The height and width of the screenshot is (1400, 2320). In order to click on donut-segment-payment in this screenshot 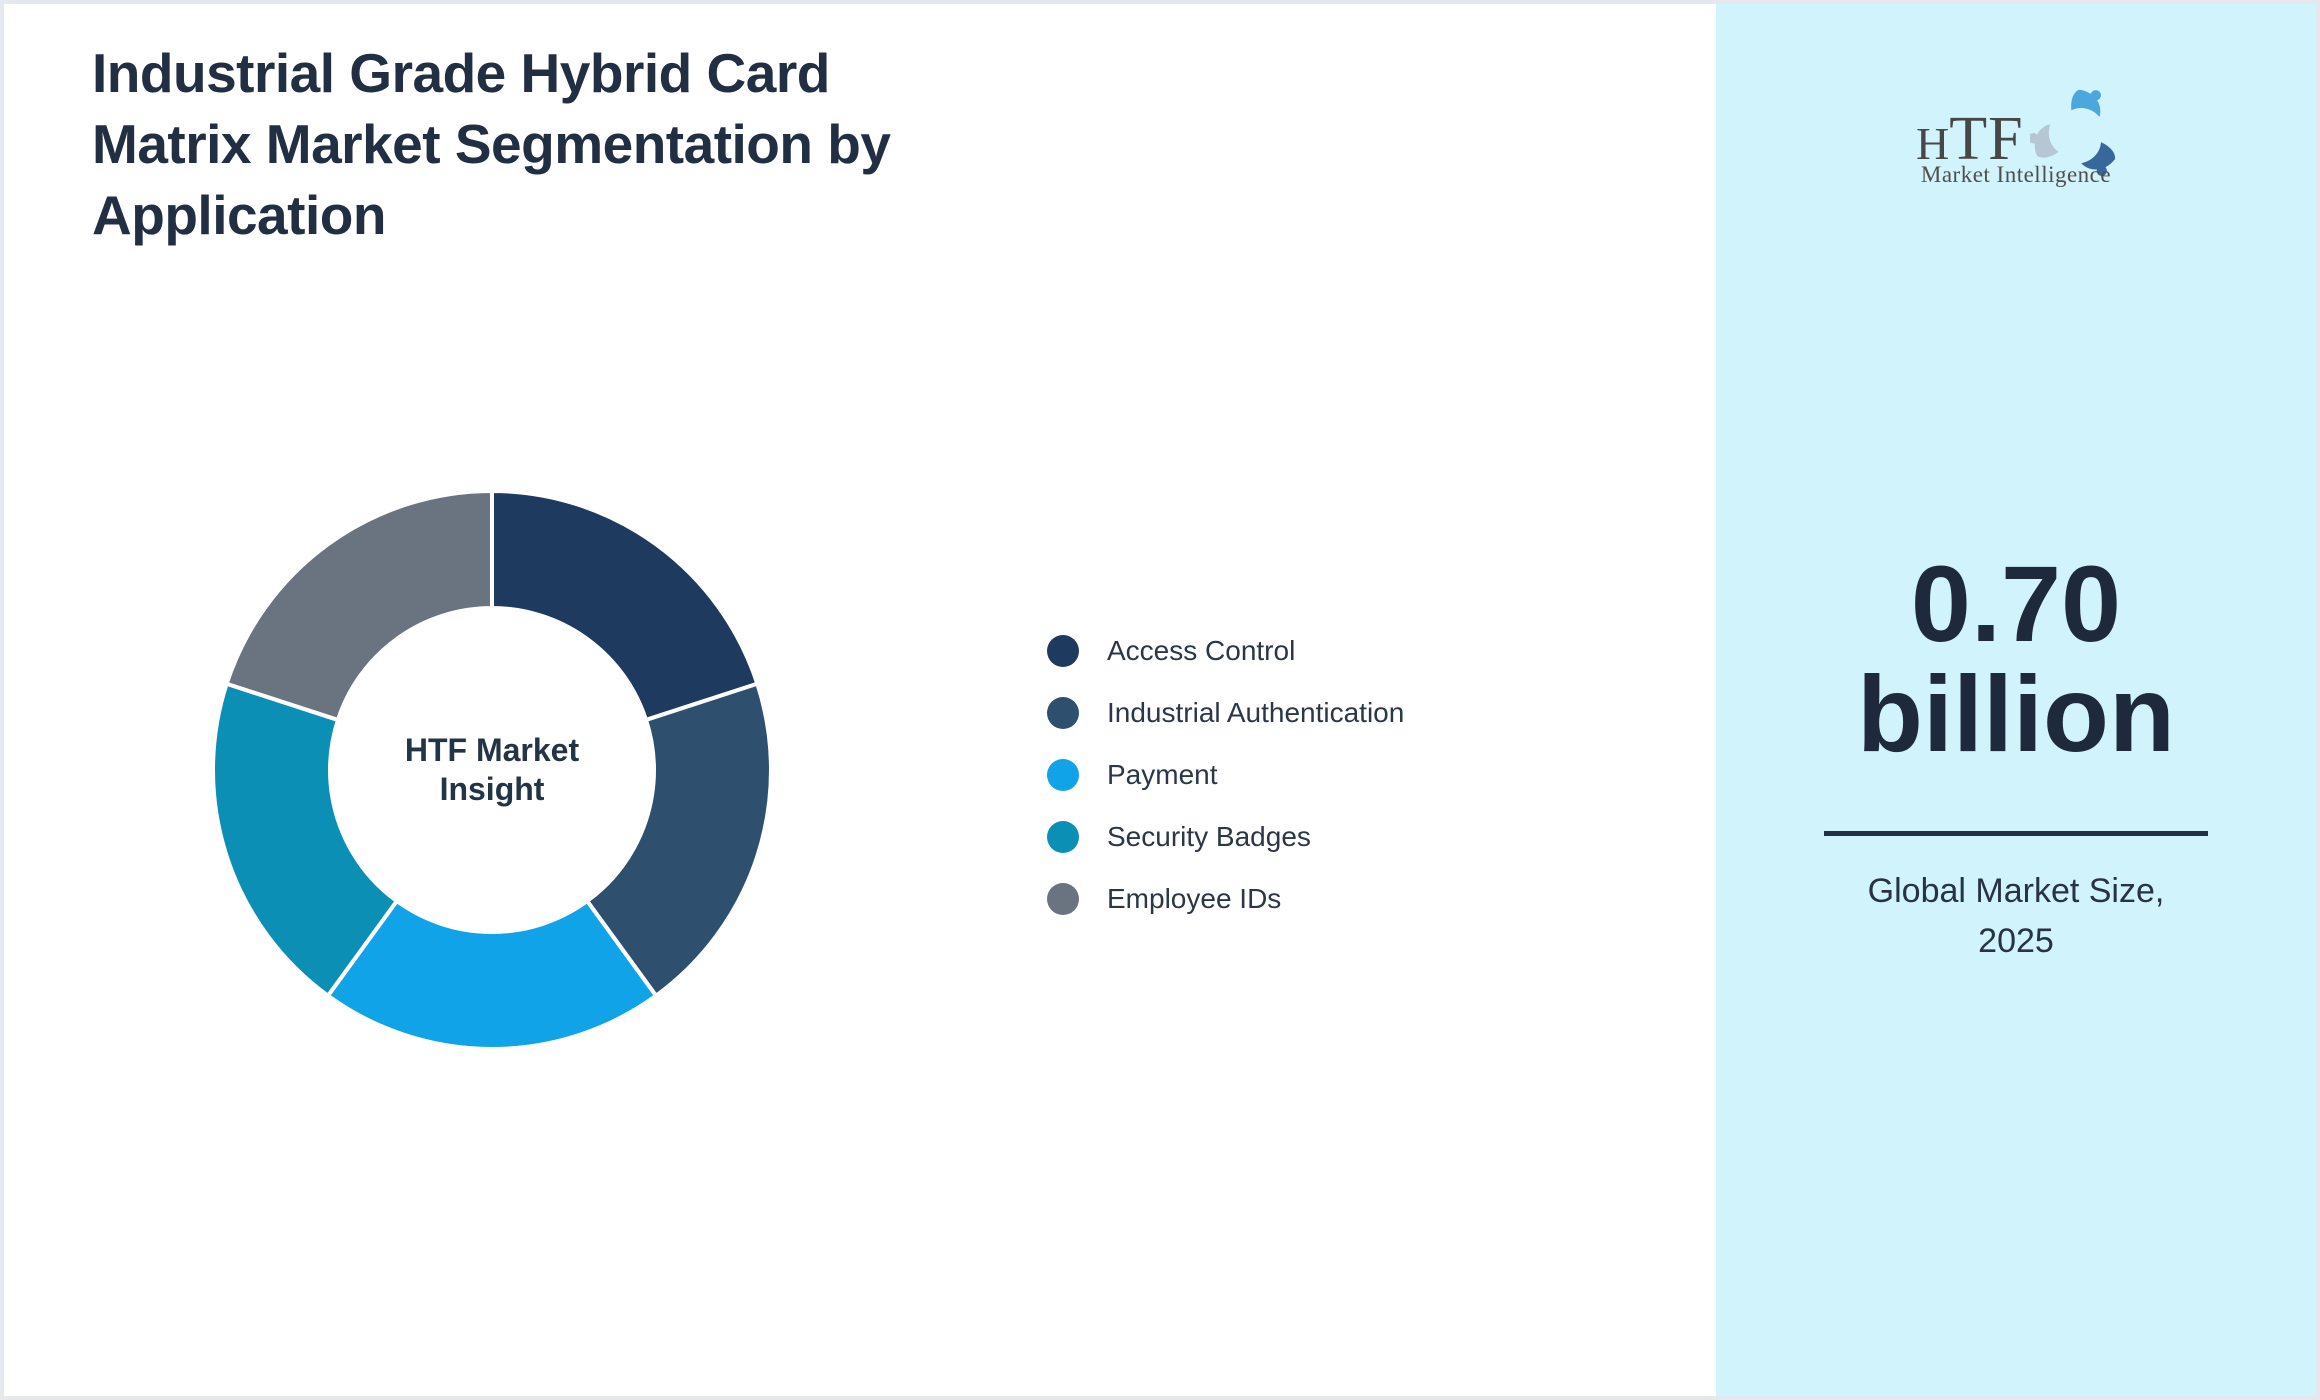, I will do `click(492, 975)`.